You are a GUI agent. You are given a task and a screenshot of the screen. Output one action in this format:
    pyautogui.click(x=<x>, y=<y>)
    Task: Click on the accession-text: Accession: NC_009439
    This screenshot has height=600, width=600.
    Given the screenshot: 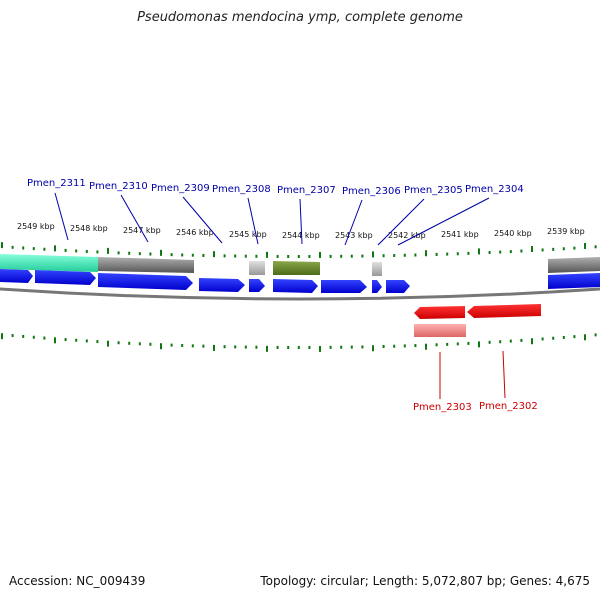 What is the action you would take?
    pyautogui.click(x=77, y=581)
    